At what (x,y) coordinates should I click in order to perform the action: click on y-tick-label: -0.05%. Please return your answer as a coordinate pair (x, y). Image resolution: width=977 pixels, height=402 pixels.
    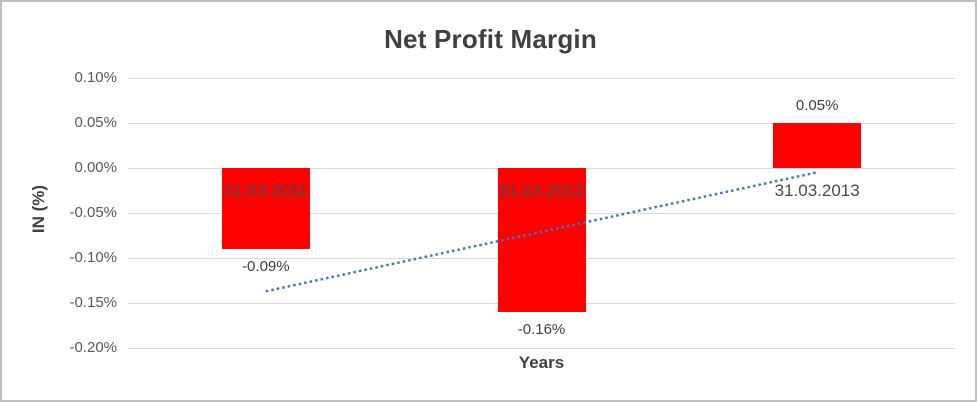
    Looking at the image, I should click on (93, 212).